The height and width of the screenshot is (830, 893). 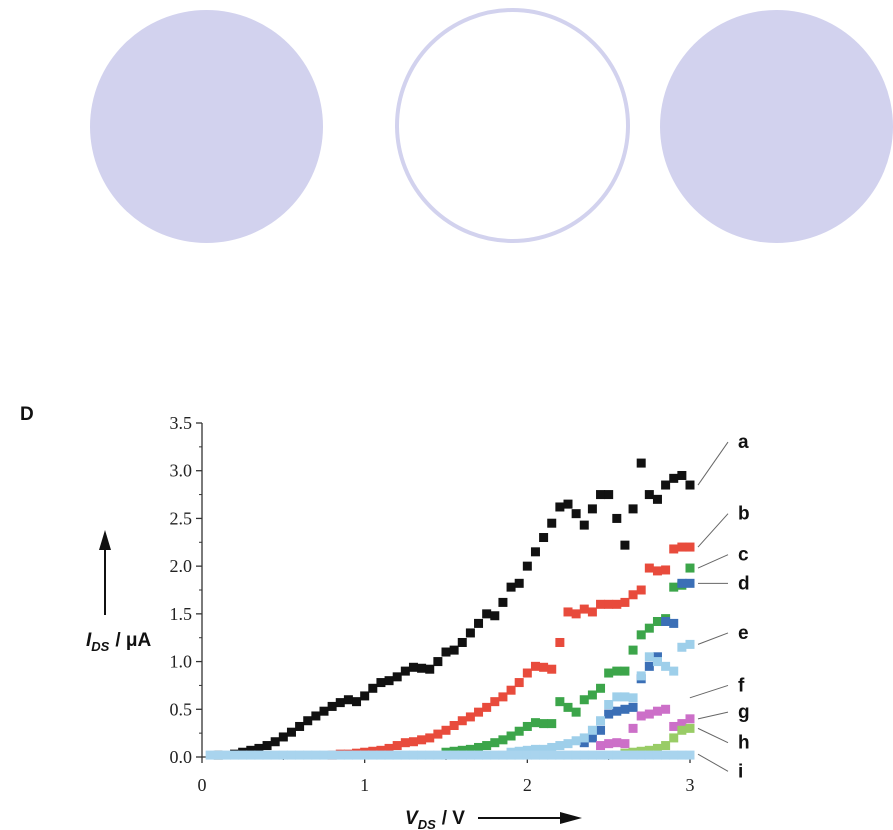 What do you see at coordinates (181, 614) in the screenshot?
I see `y-tick-label: 1.5` at bounding box center [181, 614].